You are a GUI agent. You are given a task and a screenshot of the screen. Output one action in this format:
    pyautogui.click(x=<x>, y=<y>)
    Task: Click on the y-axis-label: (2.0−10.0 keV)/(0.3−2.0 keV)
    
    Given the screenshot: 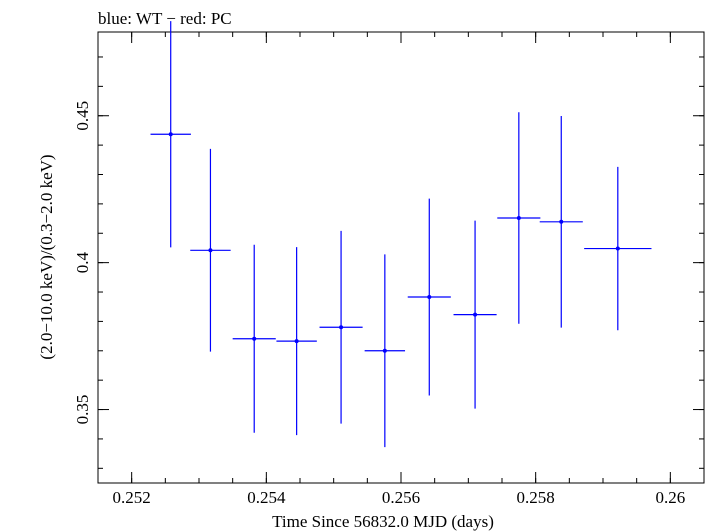 What is the action you would take?
    pyautogui.click(x=46, y=256)
    